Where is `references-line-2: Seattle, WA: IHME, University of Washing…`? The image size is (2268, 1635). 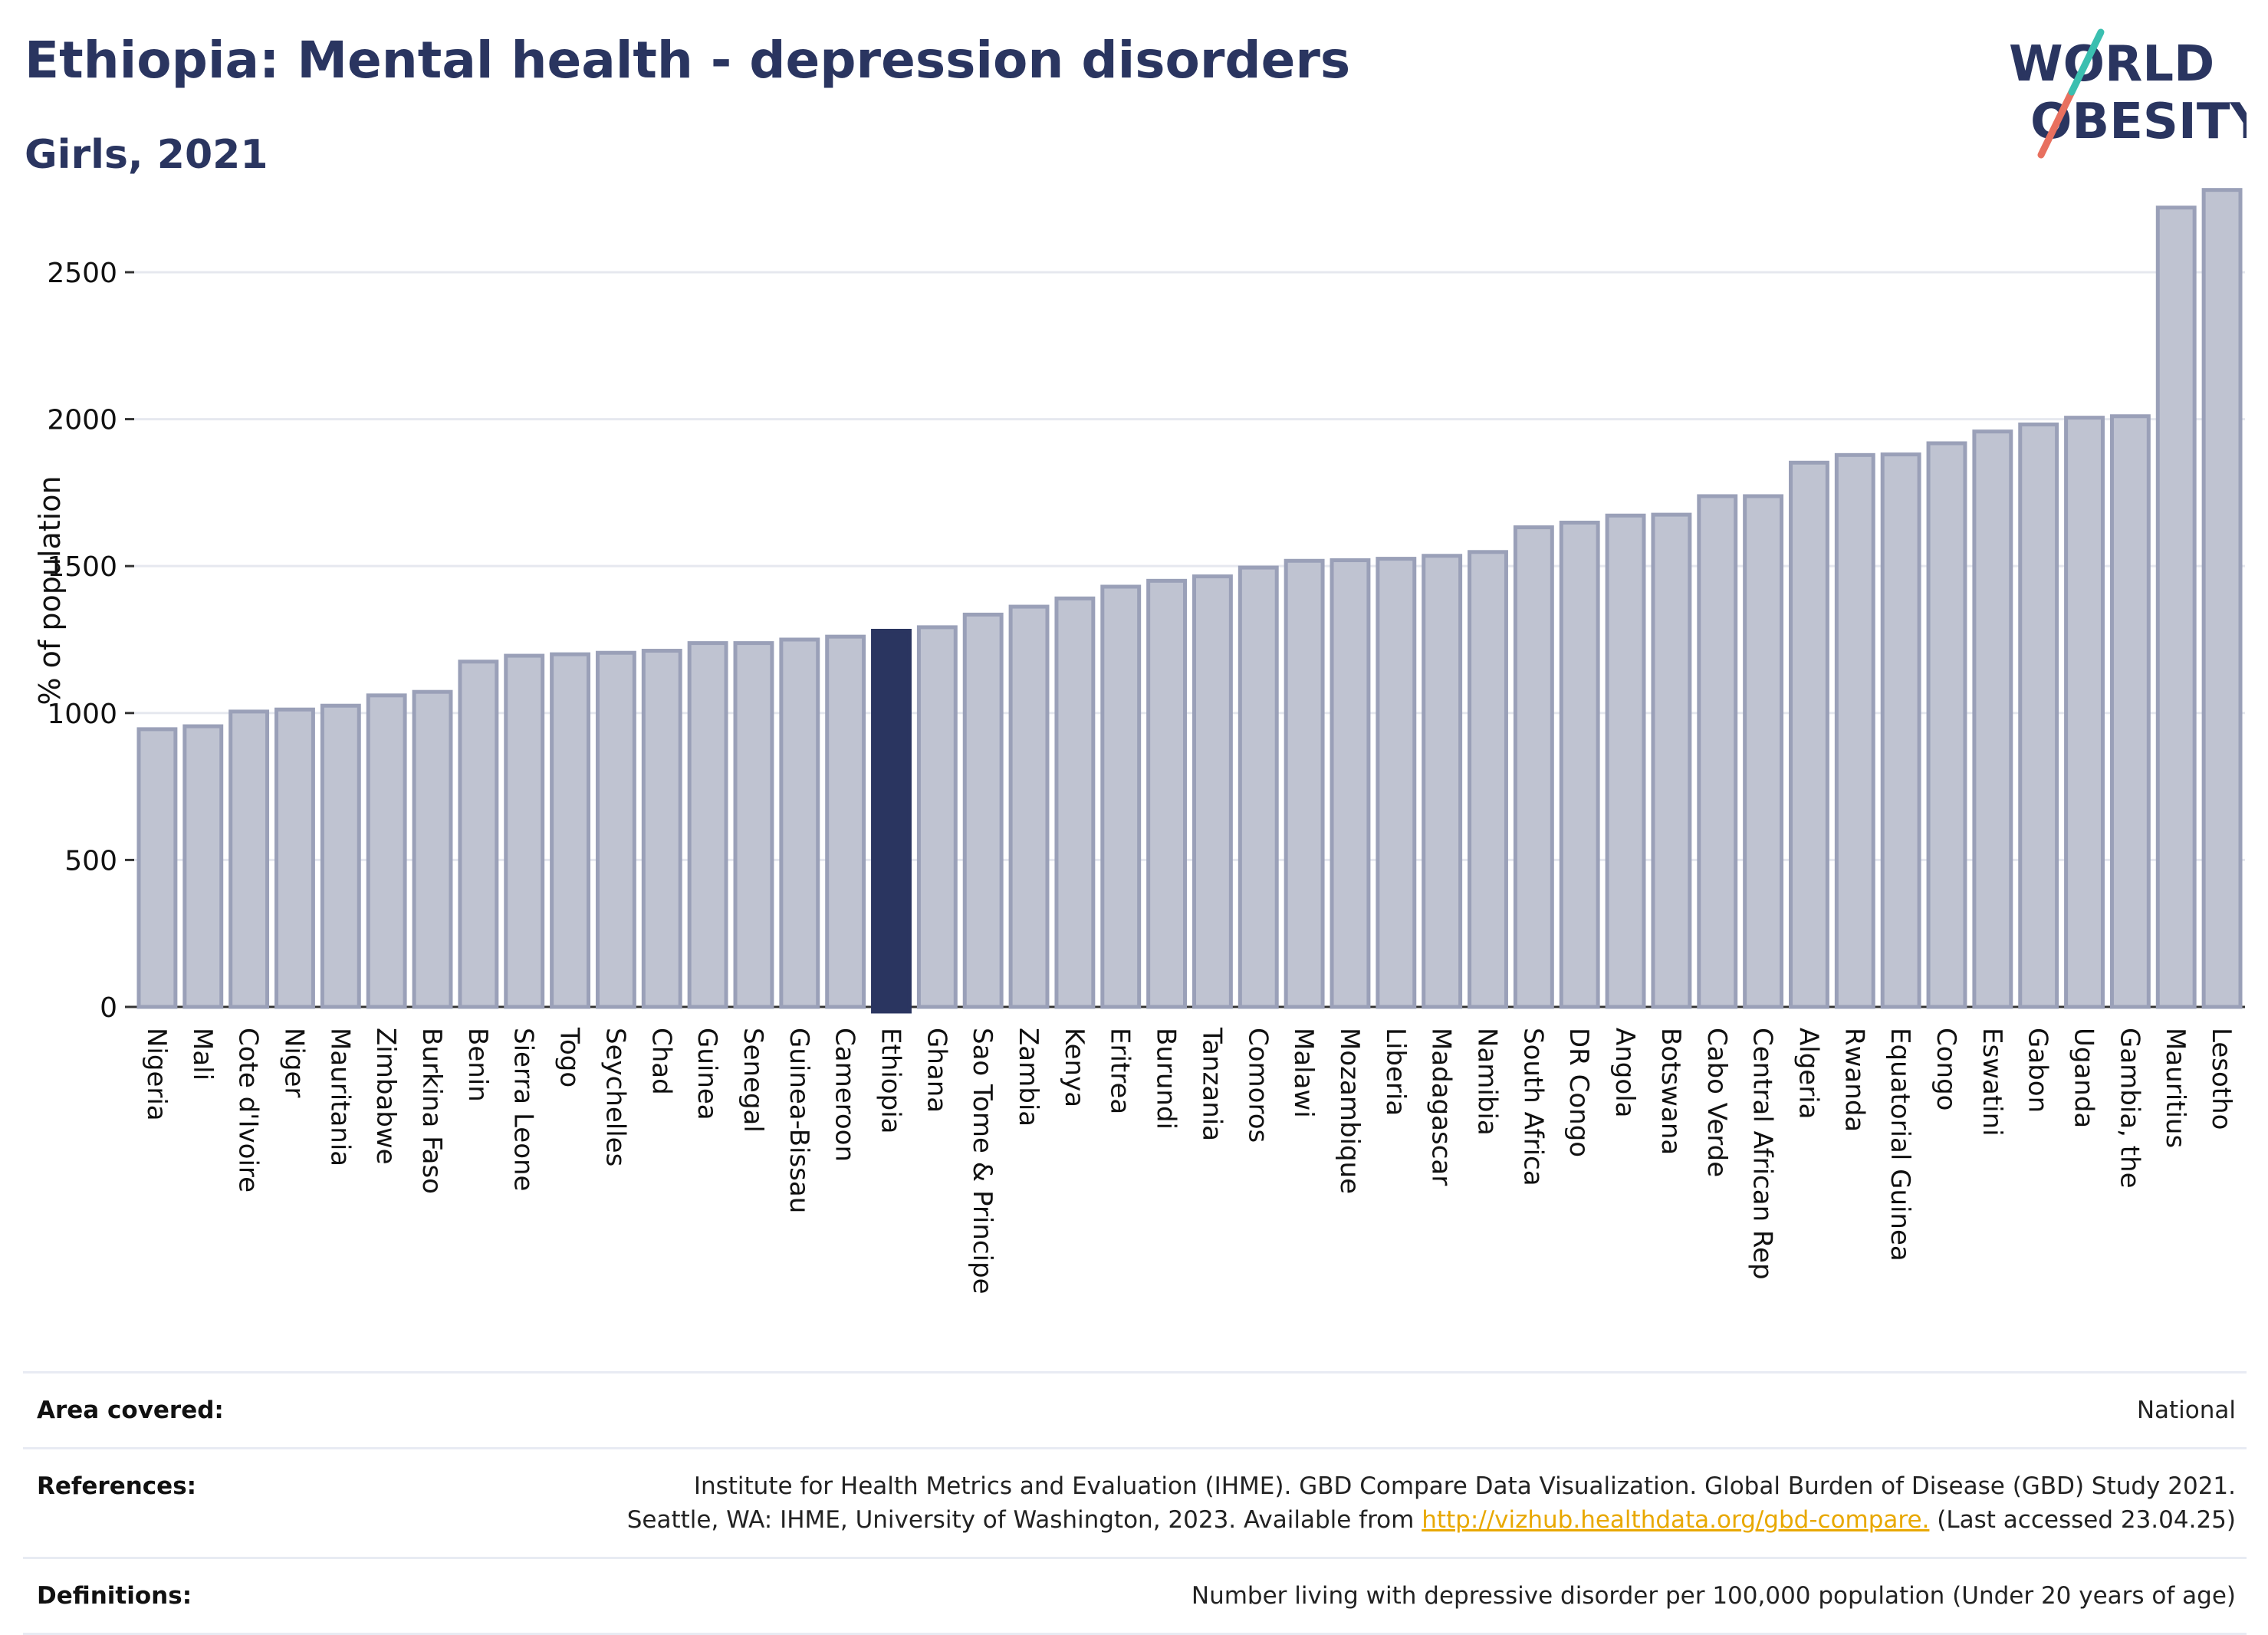 references-line-2: Seattle, WA: IHME, University of Washing… is located at coordinates (1024, 1520).